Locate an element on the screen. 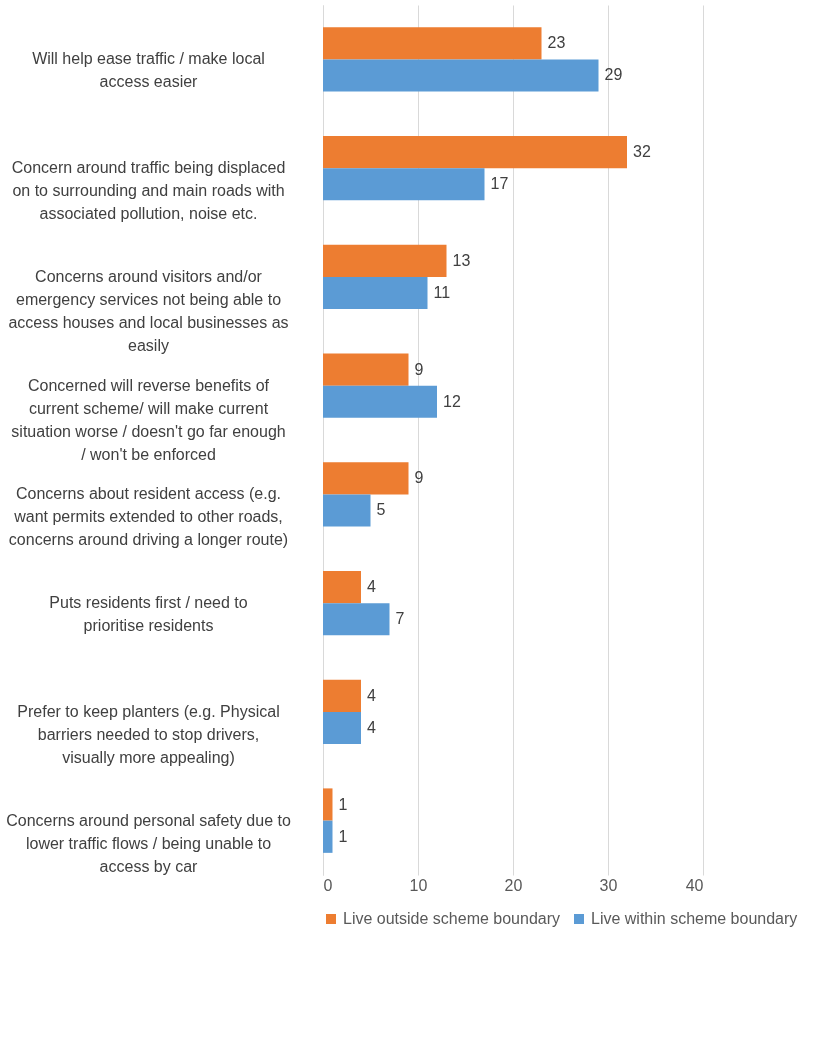 The width and height of the screenshot is (835, 1043). data-label: 5 is located at coordinates (381, 510).